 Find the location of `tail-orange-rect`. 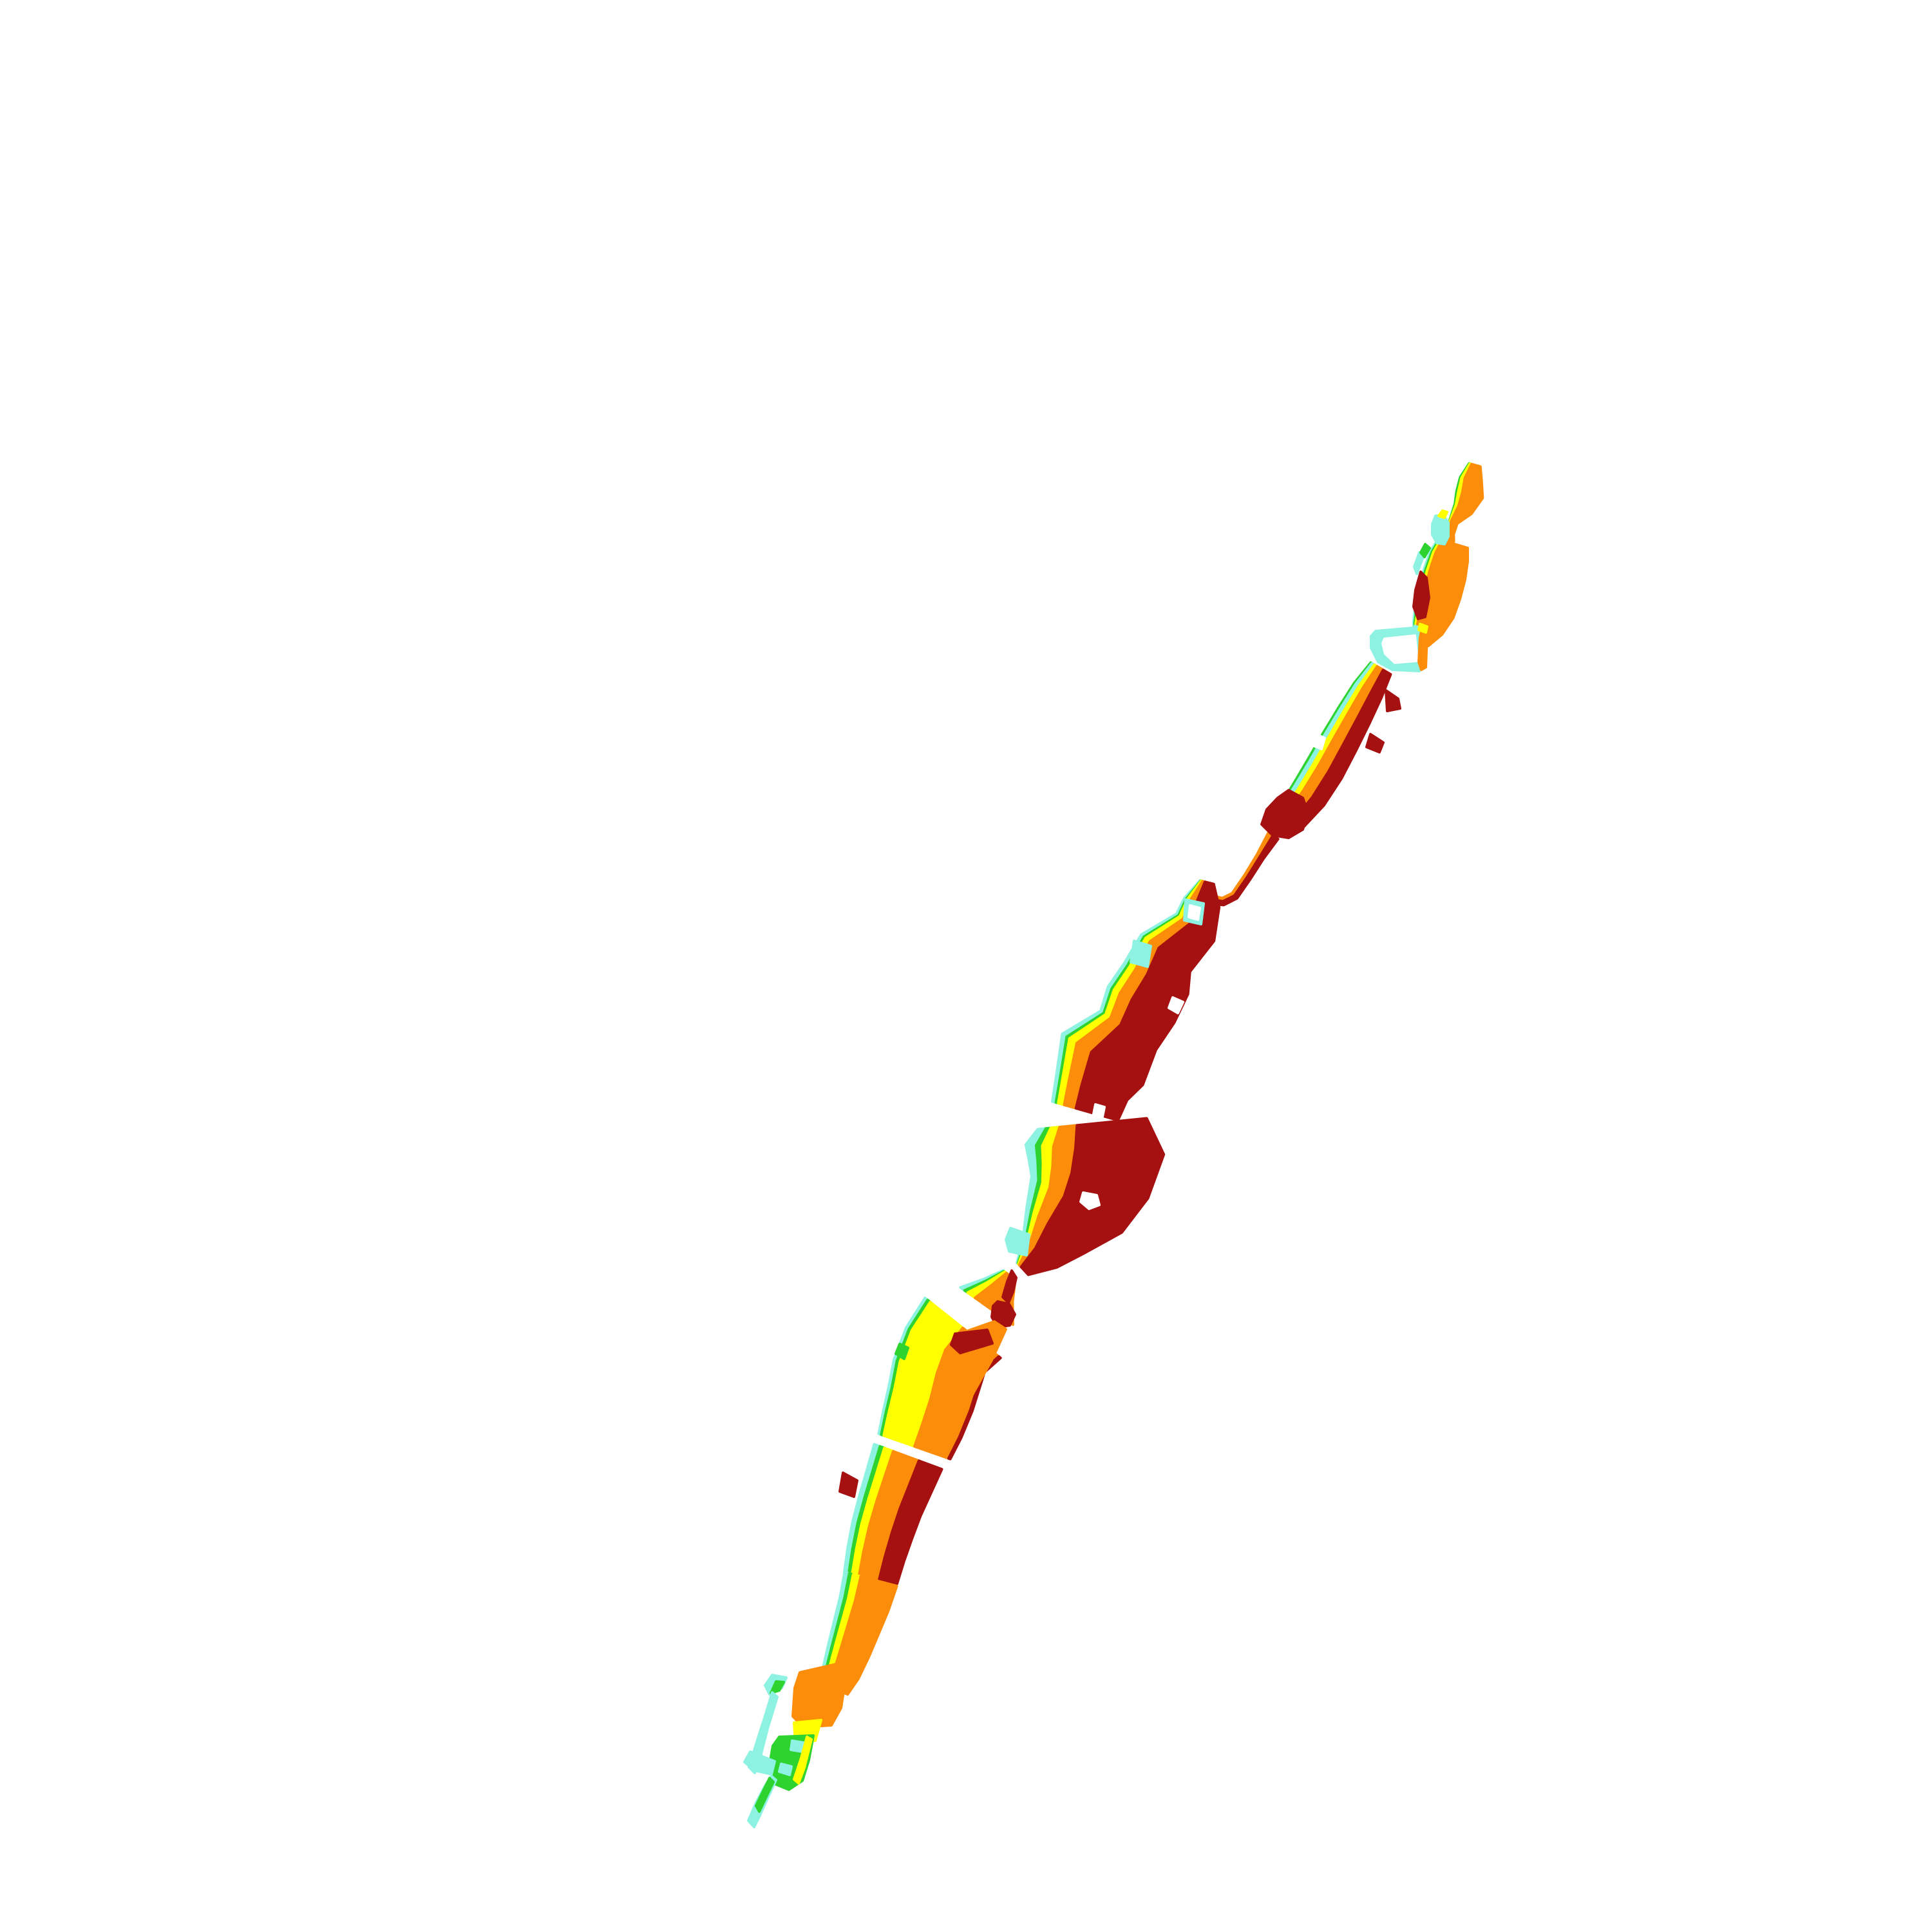

tail-orange-rect is located at coordinates (819, 1695).